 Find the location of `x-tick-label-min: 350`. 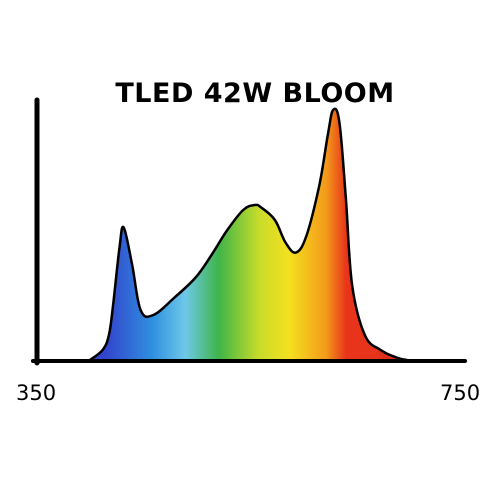

x-tick-label-min: 350 is located at coordinates (36, 393).